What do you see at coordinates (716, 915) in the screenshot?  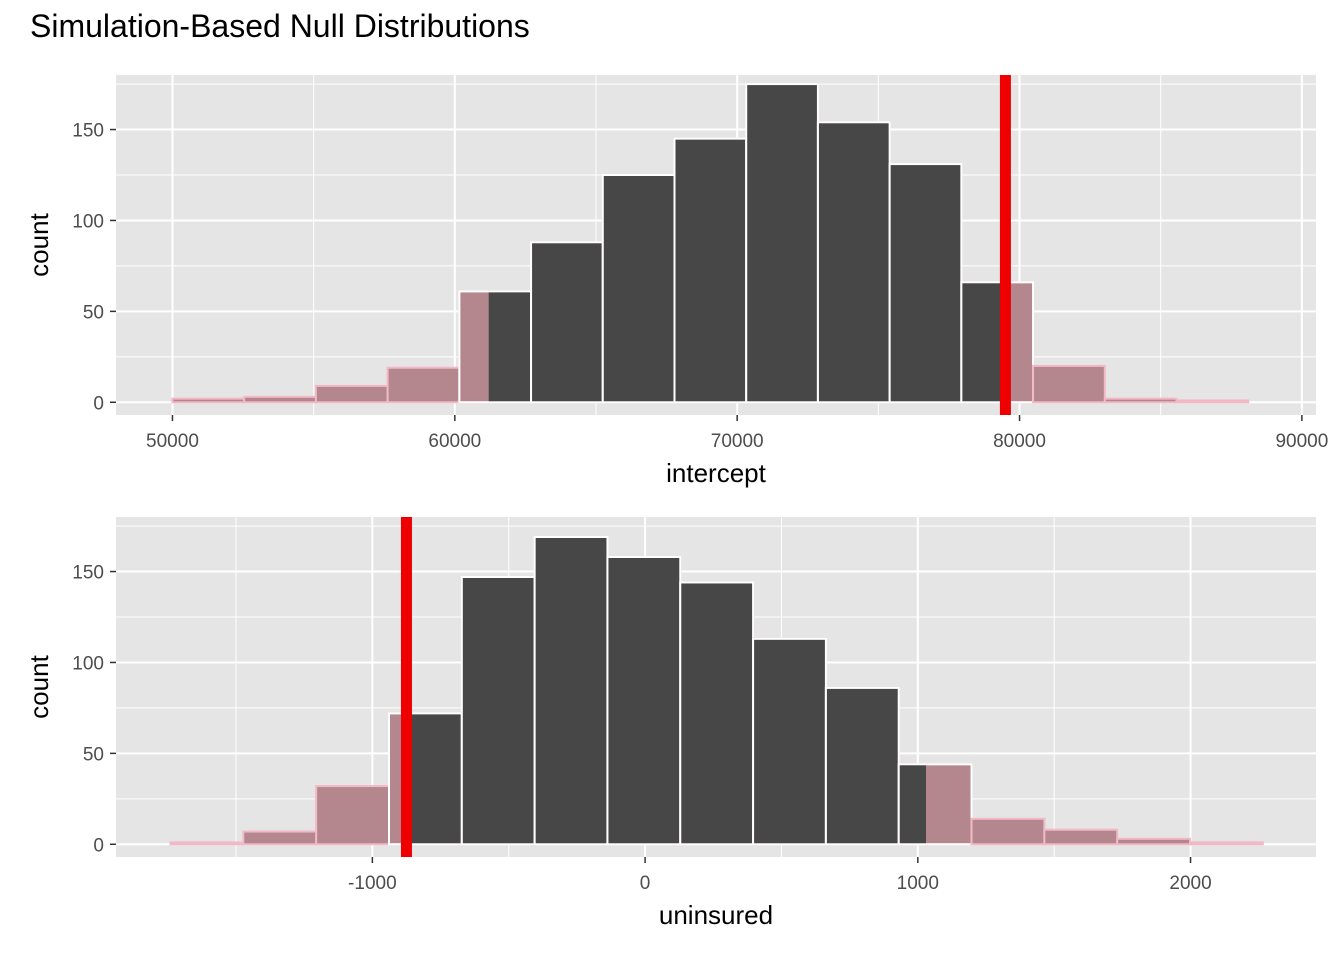 I see `x-axis-title: uninsured` at bounding box center [716, 915].